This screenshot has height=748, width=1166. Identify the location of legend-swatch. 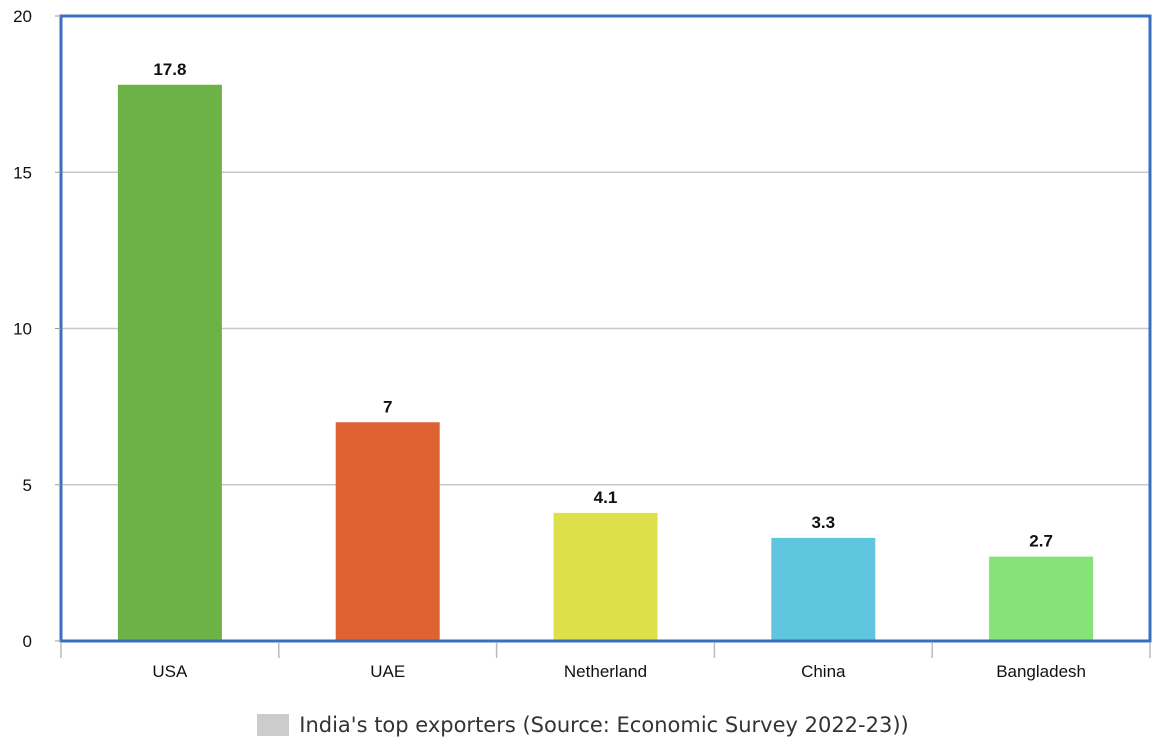
(273, 725).